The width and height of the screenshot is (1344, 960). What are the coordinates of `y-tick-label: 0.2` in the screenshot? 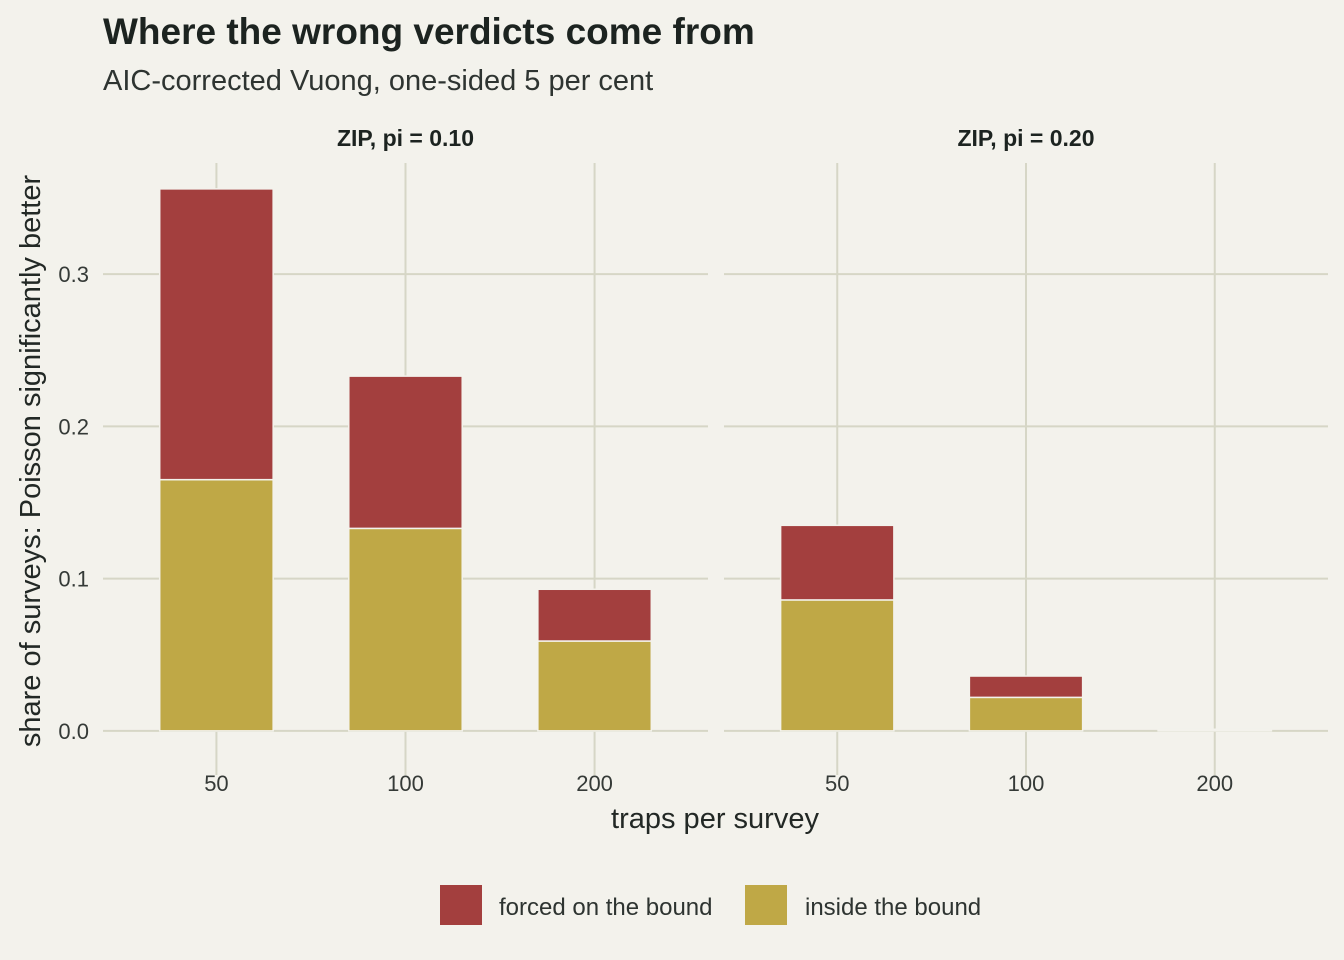 It's located at (73, 426).